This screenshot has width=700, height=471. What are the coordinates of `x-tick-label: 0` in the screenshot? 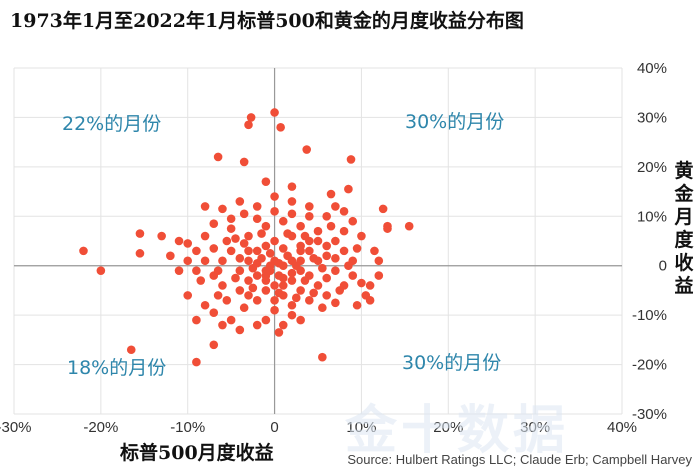 It's located at (274, 427).